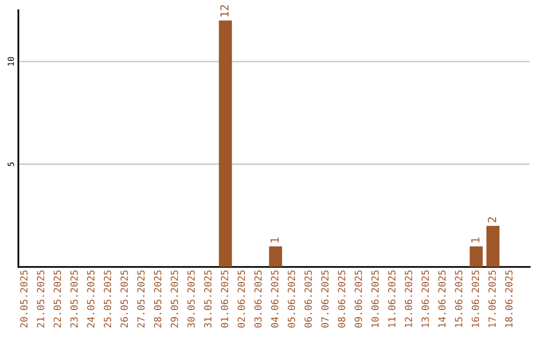 This screenshot has height=340, width=540. I want to click on x-tick-label: 02.06.2025, so click(241, 299).